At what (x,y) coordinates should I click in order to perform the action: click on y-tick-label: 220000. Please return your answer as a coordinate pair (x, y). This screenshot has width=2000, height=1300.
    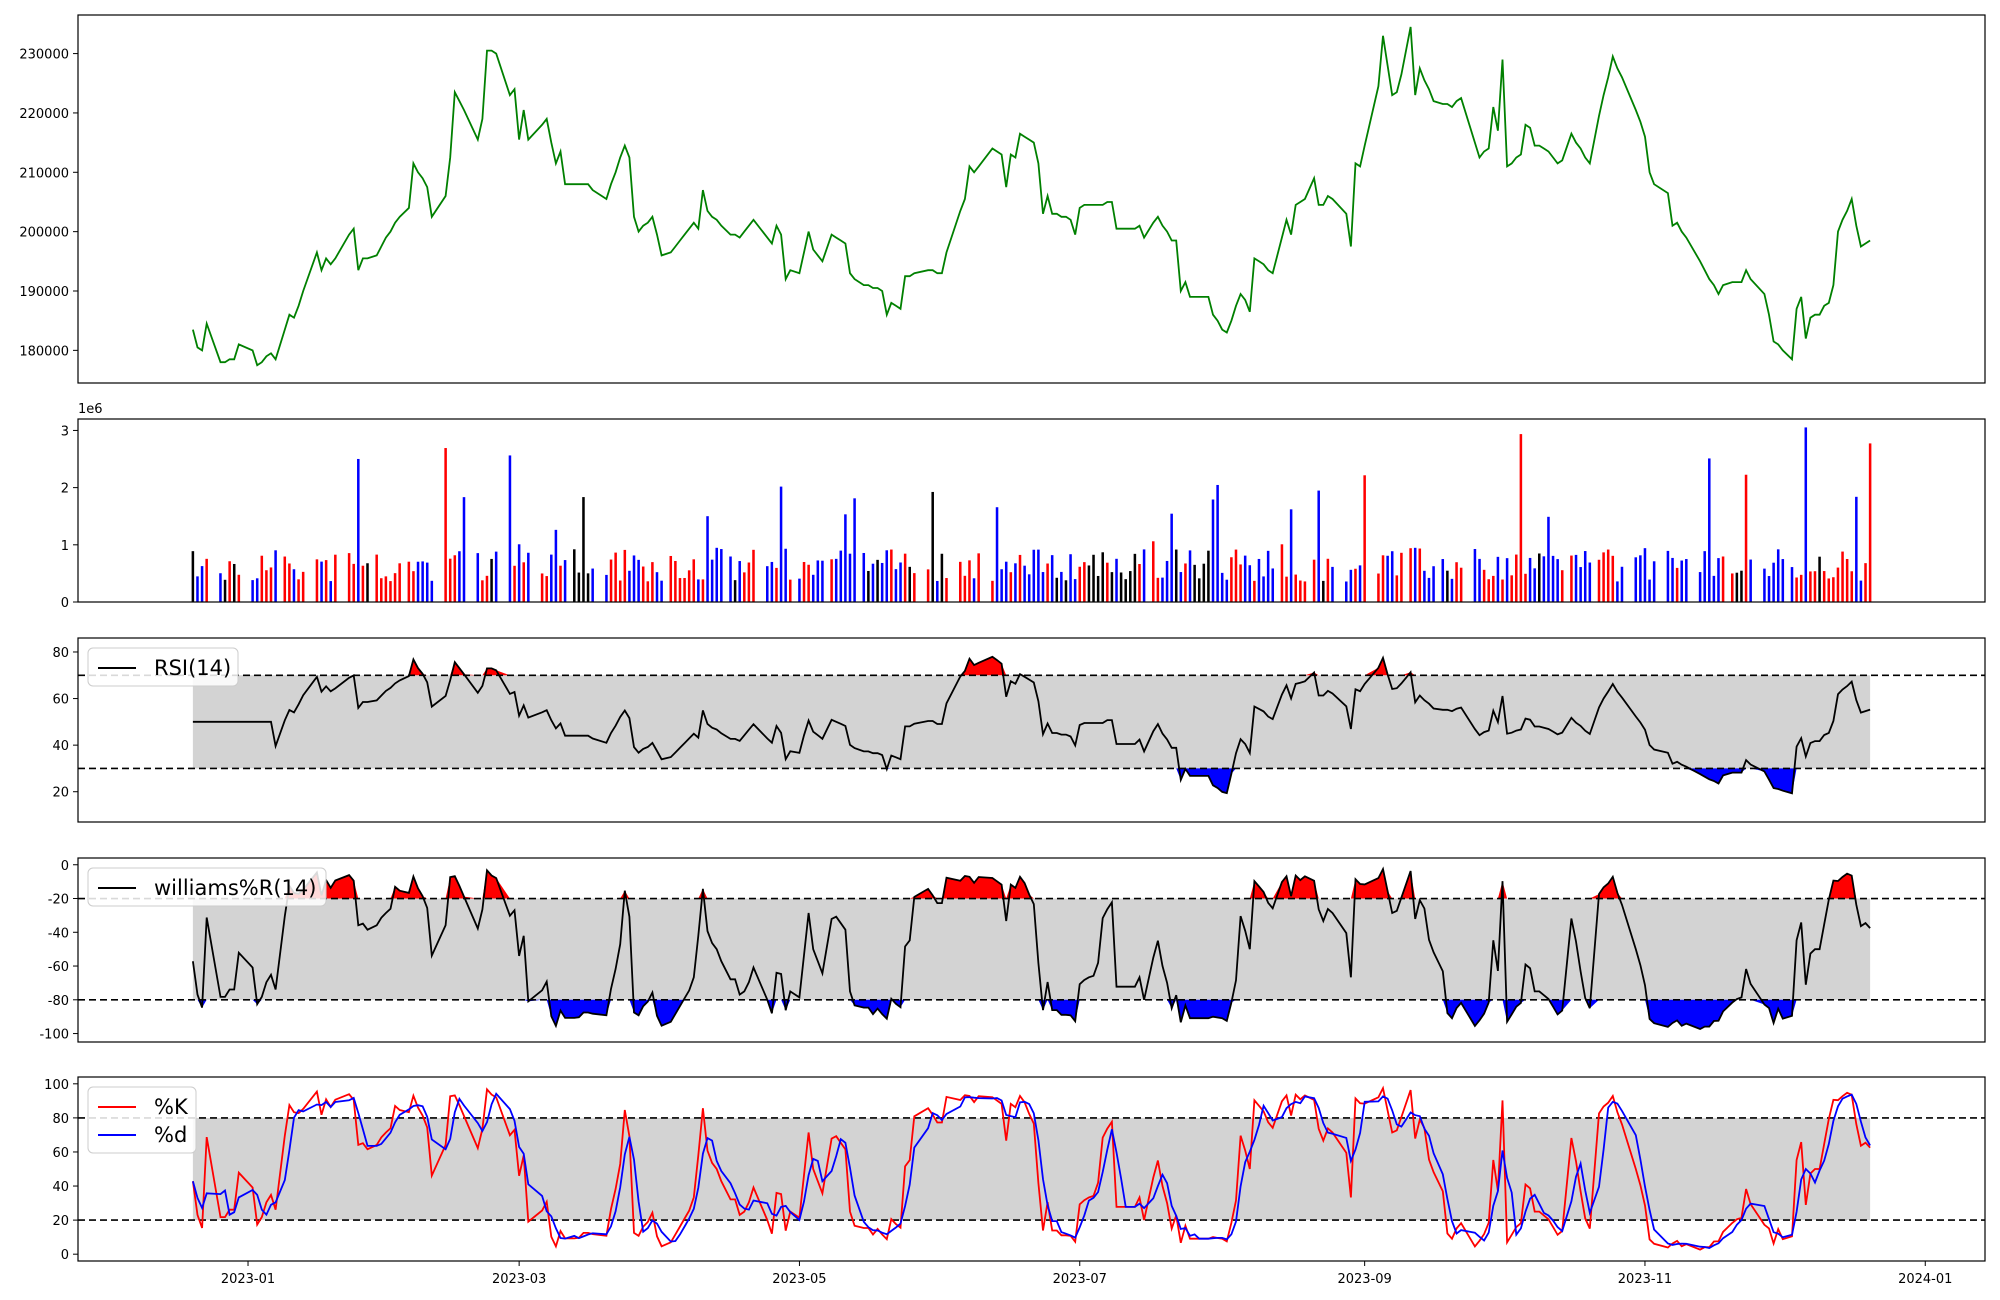
    Looking at the image, I should click on (44, 114).